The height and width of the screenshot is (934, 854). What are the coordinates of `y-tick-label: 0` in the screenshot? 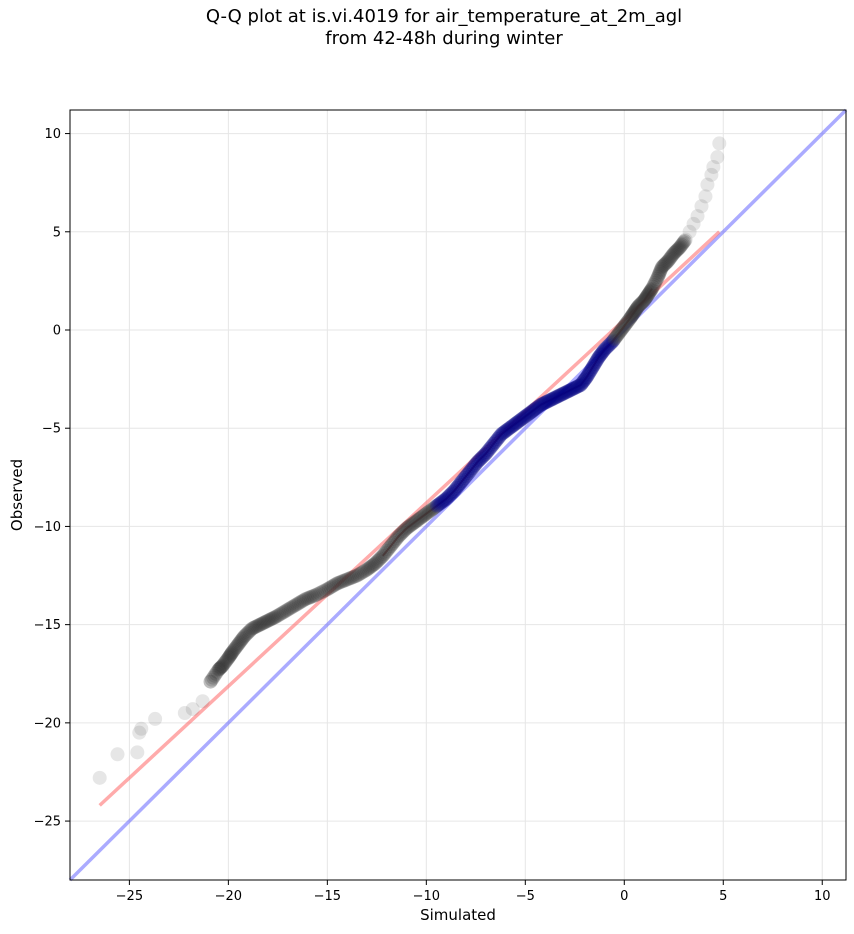 It's located at (57, 331).